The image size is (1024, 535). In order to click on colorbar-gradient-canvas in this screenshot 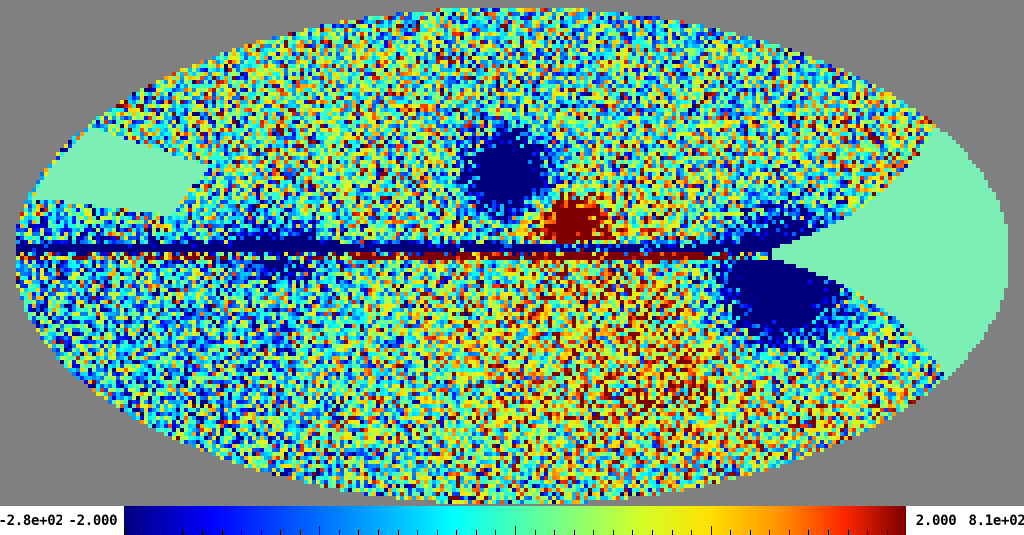, I will do `click(515, 520)`.